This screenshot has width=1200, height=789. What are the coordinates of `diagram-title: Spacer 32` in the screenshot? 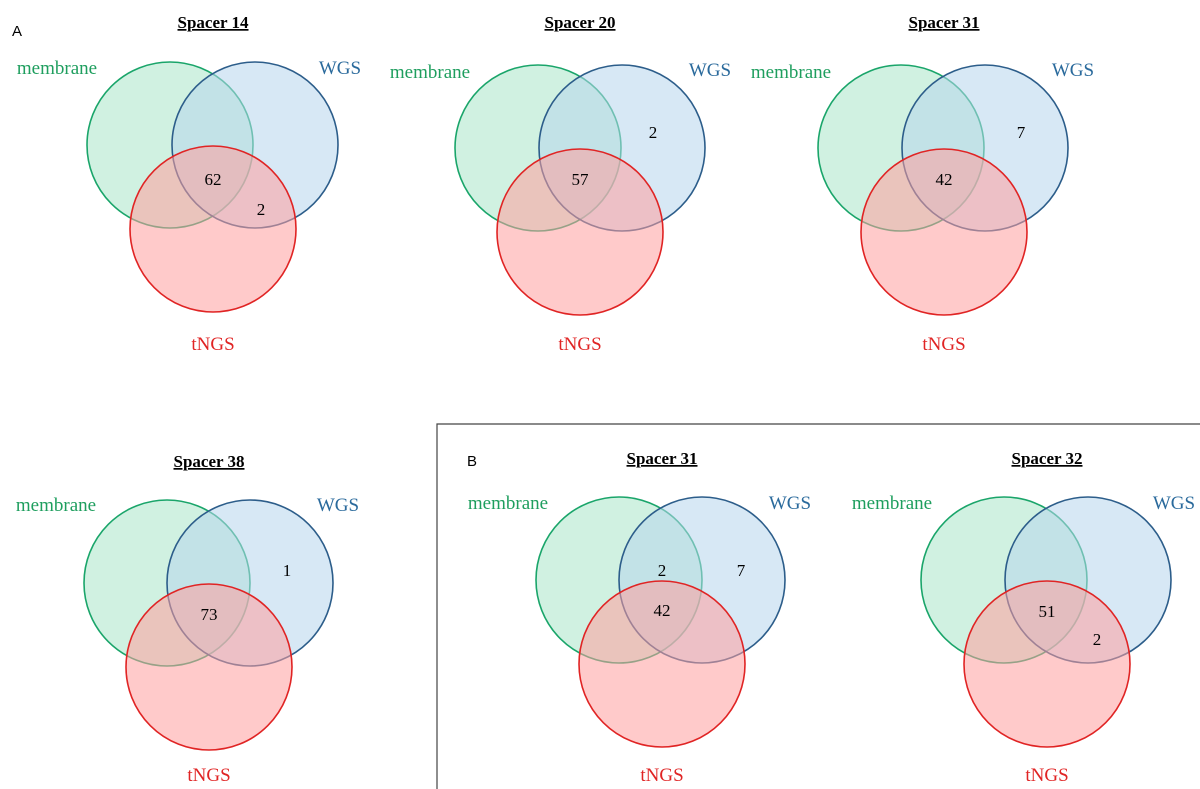 It's located at (1047, 458).